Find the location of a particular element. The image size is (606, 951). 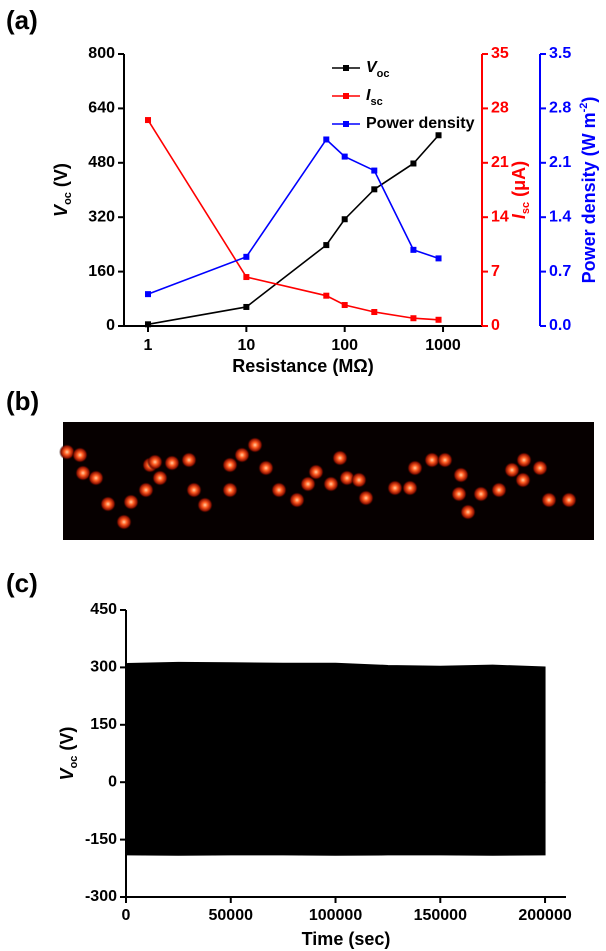

y-tick-label: 450 is located at coordinates (103, 609).